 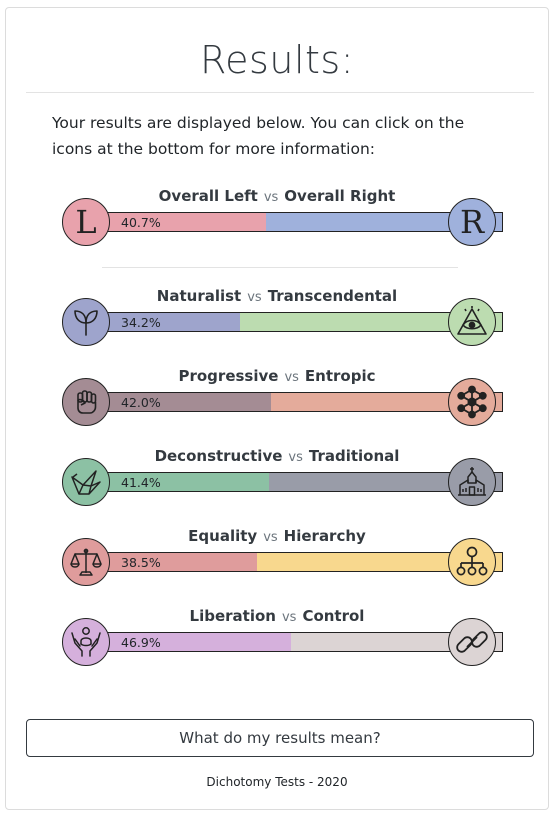 What do you see at coordinates (303, 642) in the screenshot?
I see `axis-bar: 46.9%53.1%` at bounding box center [303, 642].